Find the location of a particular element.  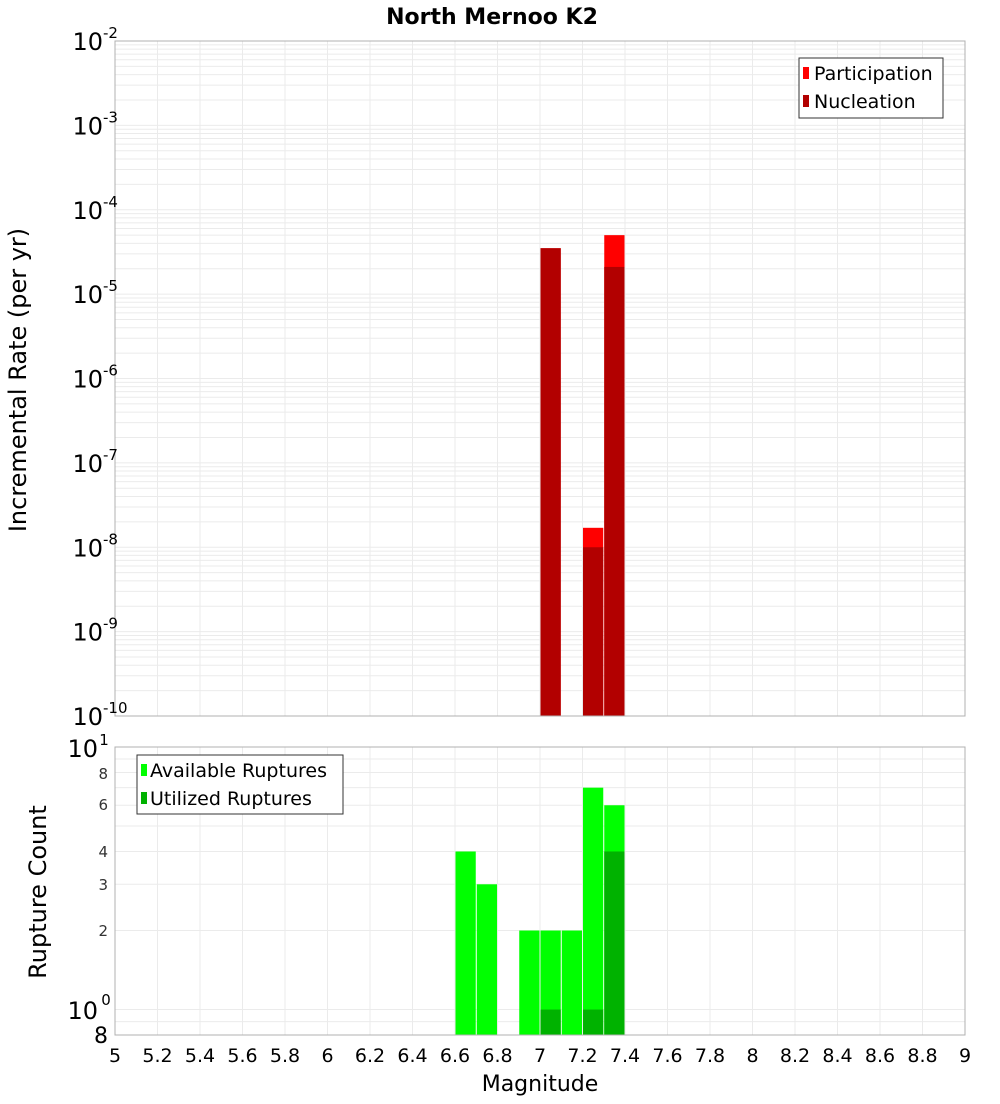

x-tick: 6.6 is located at coordinates (455, 1056).